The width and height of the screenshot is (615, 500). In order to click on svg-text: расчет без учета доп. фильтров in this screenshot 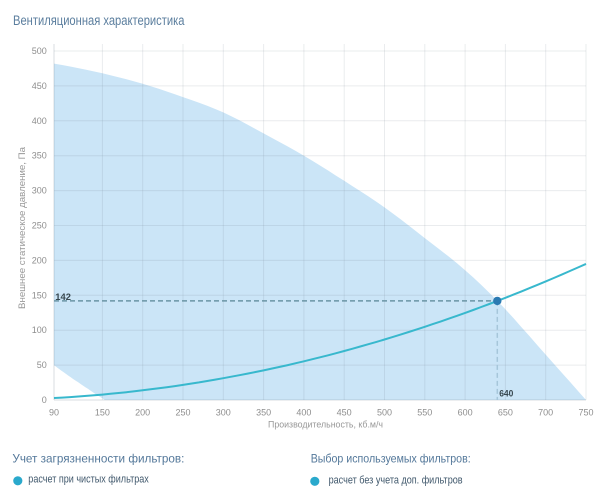, I will do `click(396, 480)`.